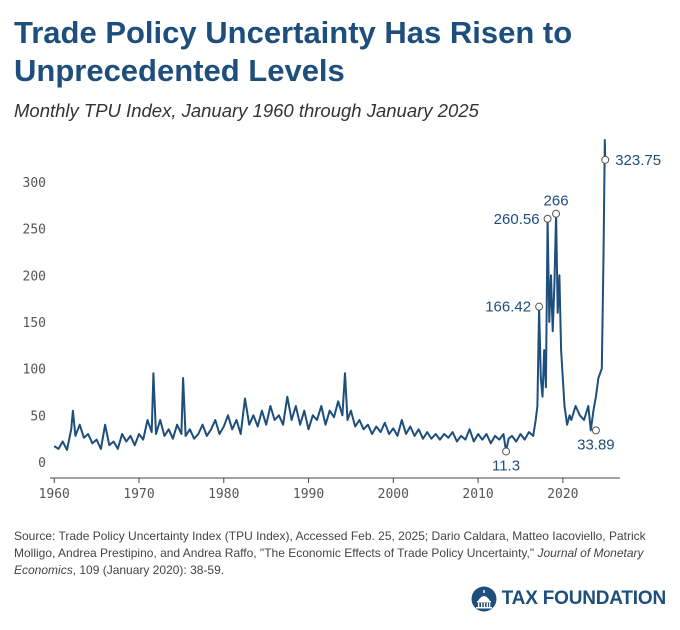 The width and height of the screenshot is (680, 630). I want to click on data-label: 11.3, so click(506, 465).